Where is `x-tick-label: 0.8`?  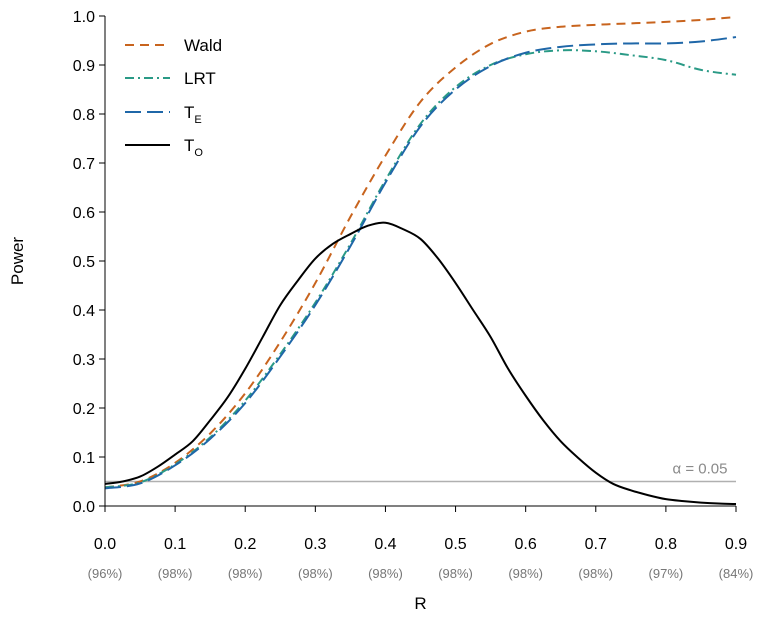 x-tick-label: 0.8 is located at coordinates (666, 544).